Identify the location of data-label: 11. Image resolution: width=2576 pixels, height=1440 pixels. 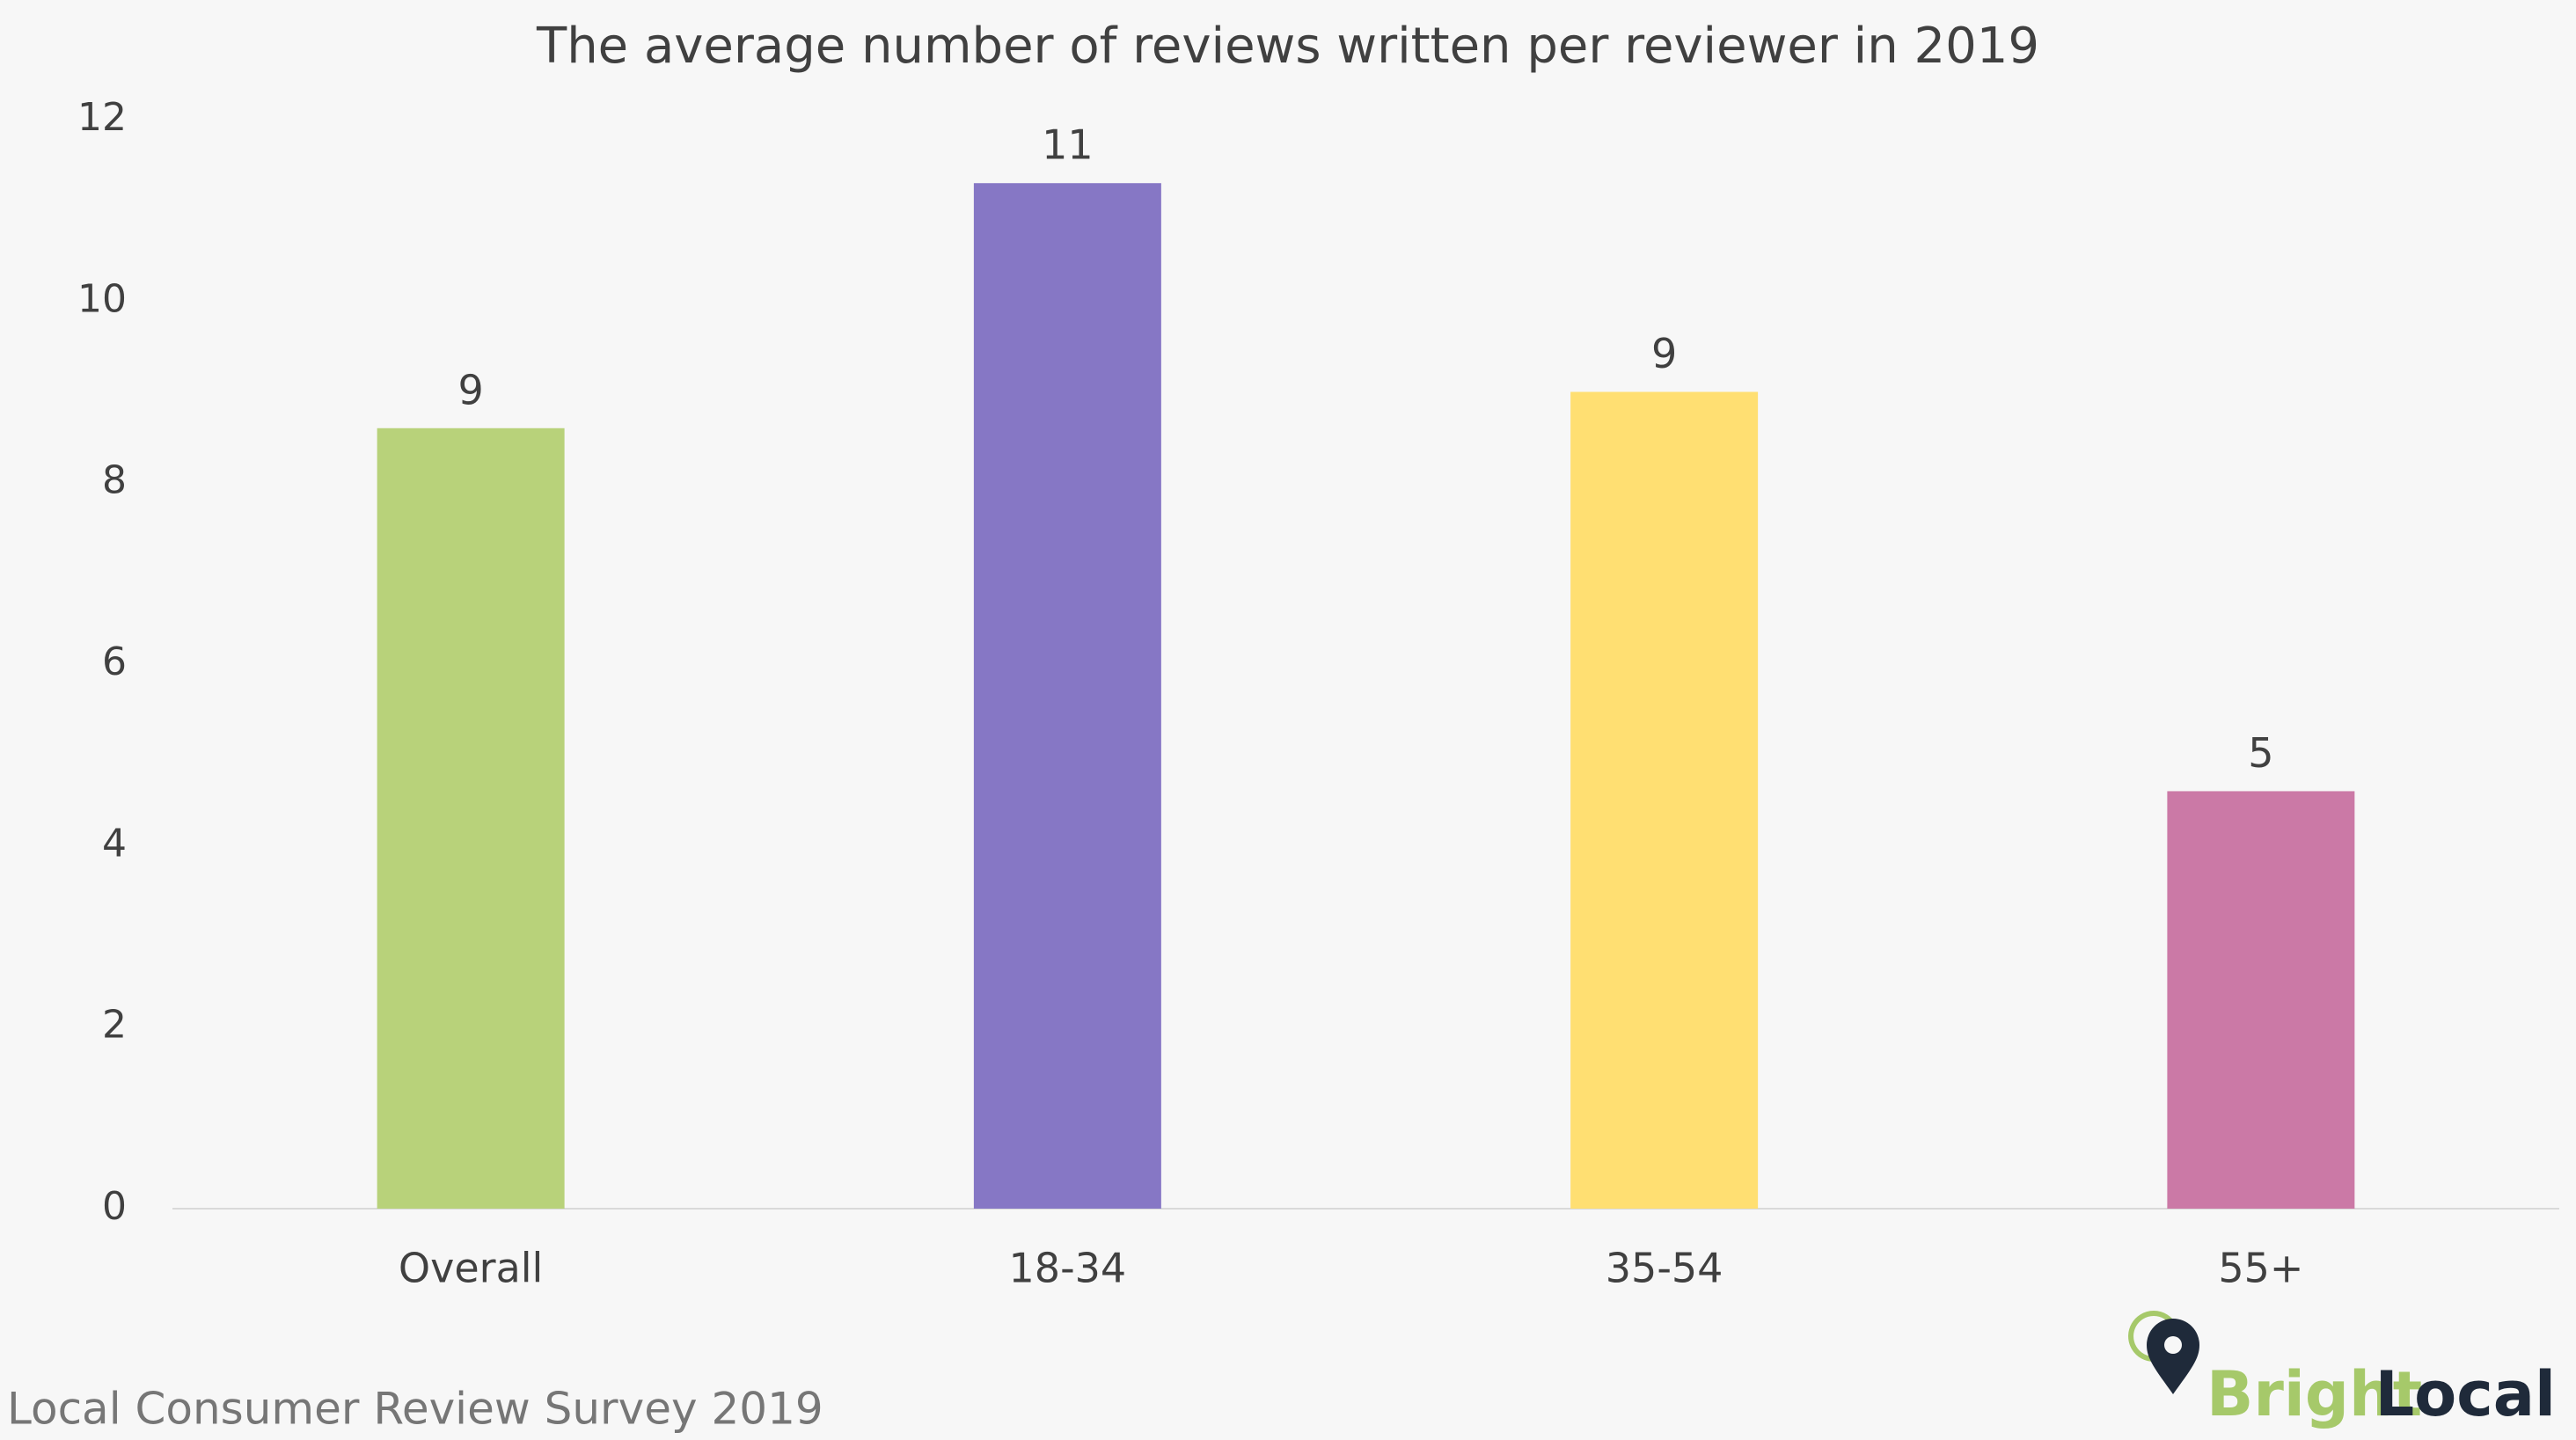
(1068, 145).